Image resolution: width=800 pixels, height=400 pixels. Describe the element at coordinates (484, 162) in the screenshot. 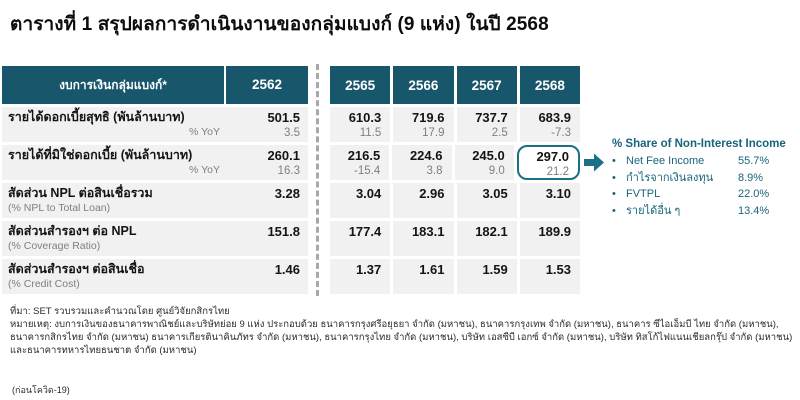

I see `value-cell: 245.0 9.0` at that location.